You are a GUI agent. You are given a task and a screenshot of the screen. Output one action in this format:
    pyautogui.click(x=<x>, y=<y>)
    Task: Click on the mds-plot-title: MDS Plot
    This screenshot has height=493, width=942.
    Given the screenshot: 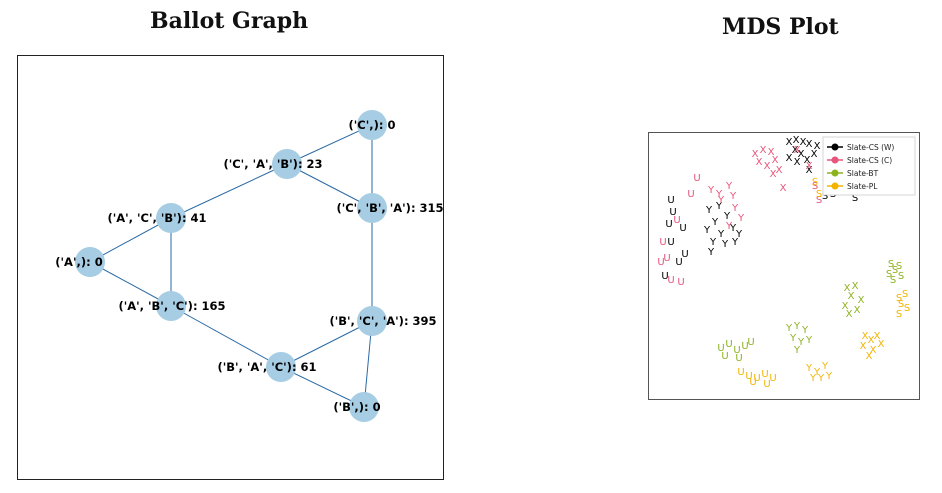 What is the action you would take?
    pyautogui.click(x=780, y=27)
    